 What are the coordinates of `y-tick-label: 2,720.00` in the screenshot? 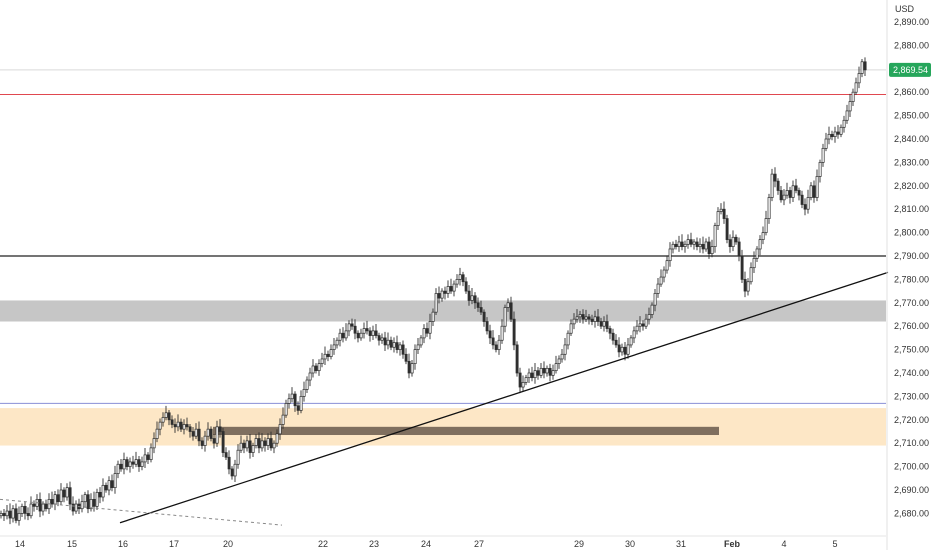 It's located at (911, 420).